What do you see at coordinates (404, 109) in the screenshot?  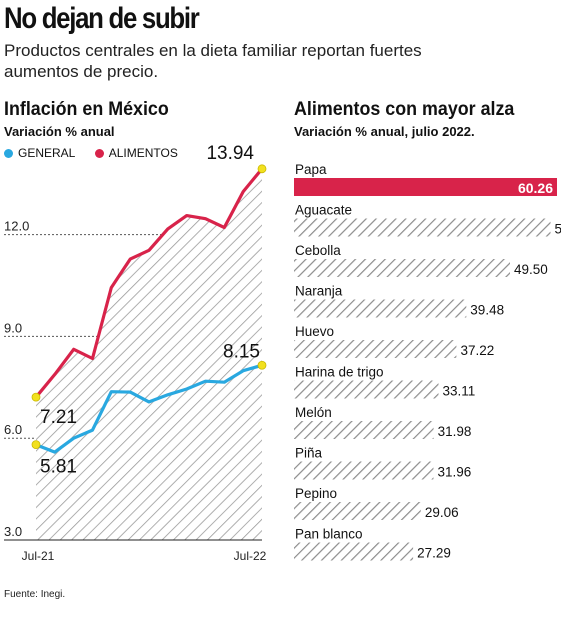 I see `bar-chart-title: Alimentos con mayor alza` at bounding box center [404, 109].